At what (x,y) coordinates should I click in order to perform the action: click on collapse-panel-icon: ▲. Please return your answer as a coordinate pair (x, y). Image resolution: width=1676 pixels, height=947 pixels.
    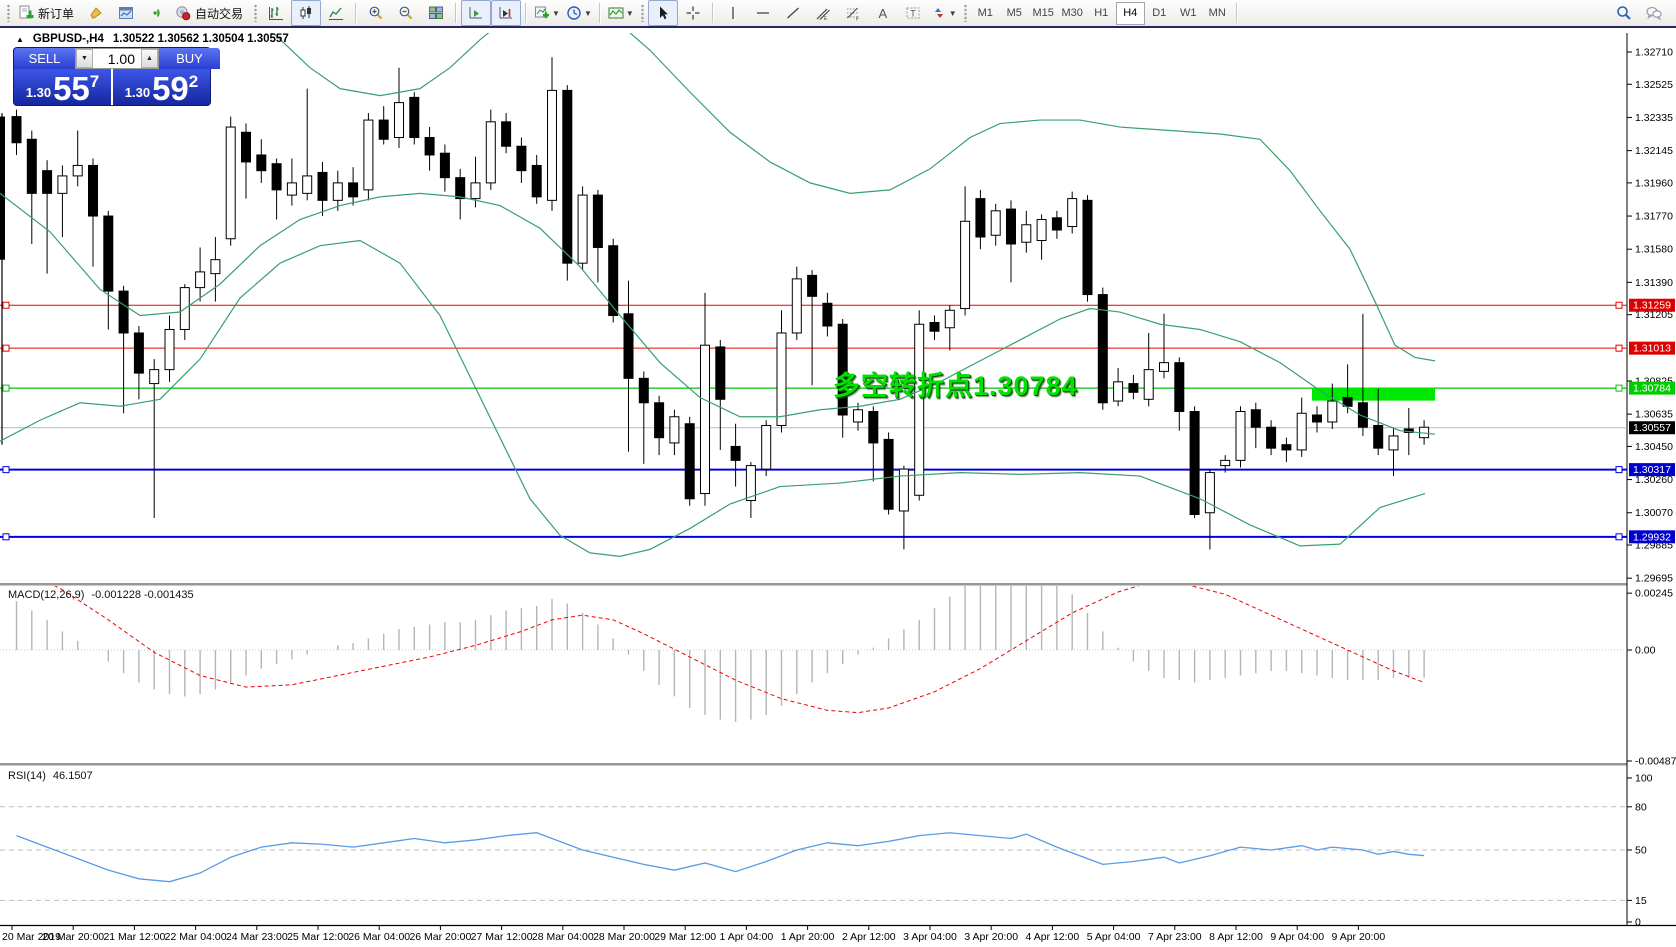
    Looking at the image, I should click on (20, 39).